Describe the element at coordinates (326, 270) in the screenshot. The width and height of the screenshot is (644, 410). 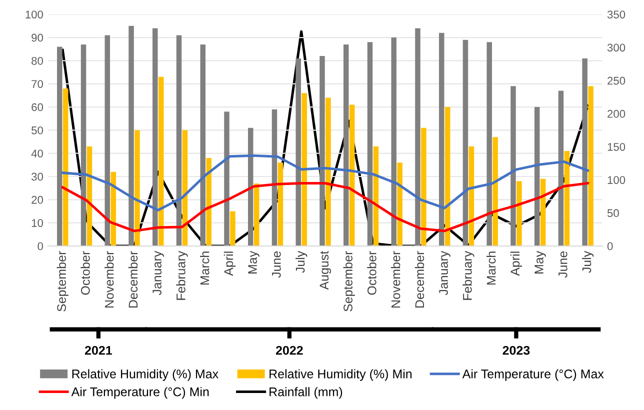
I see `x-tick-label: August` at that location.